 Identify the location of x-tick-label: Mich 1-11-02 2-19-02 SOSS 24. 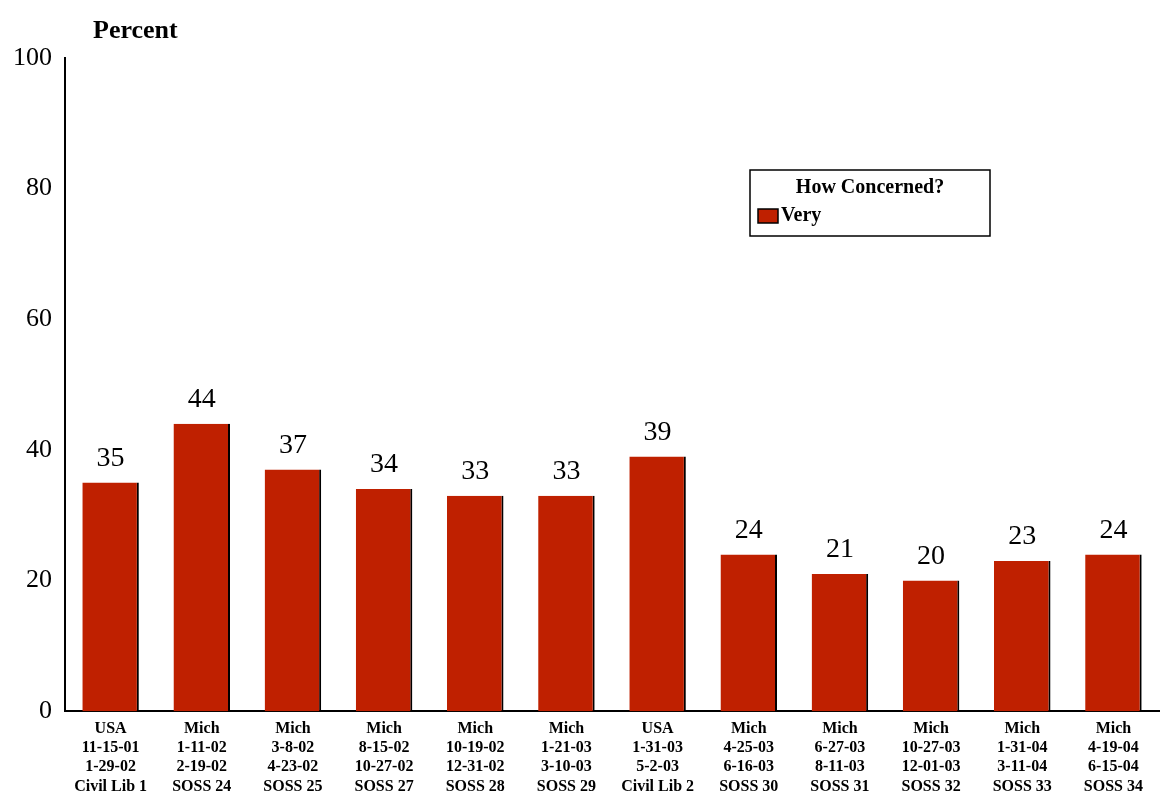
(202, 756).